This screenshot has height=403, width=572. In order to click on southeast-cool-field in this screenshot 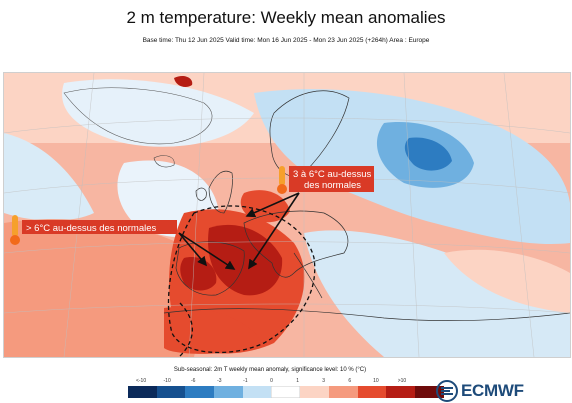, I will do `click(437, 293)`.